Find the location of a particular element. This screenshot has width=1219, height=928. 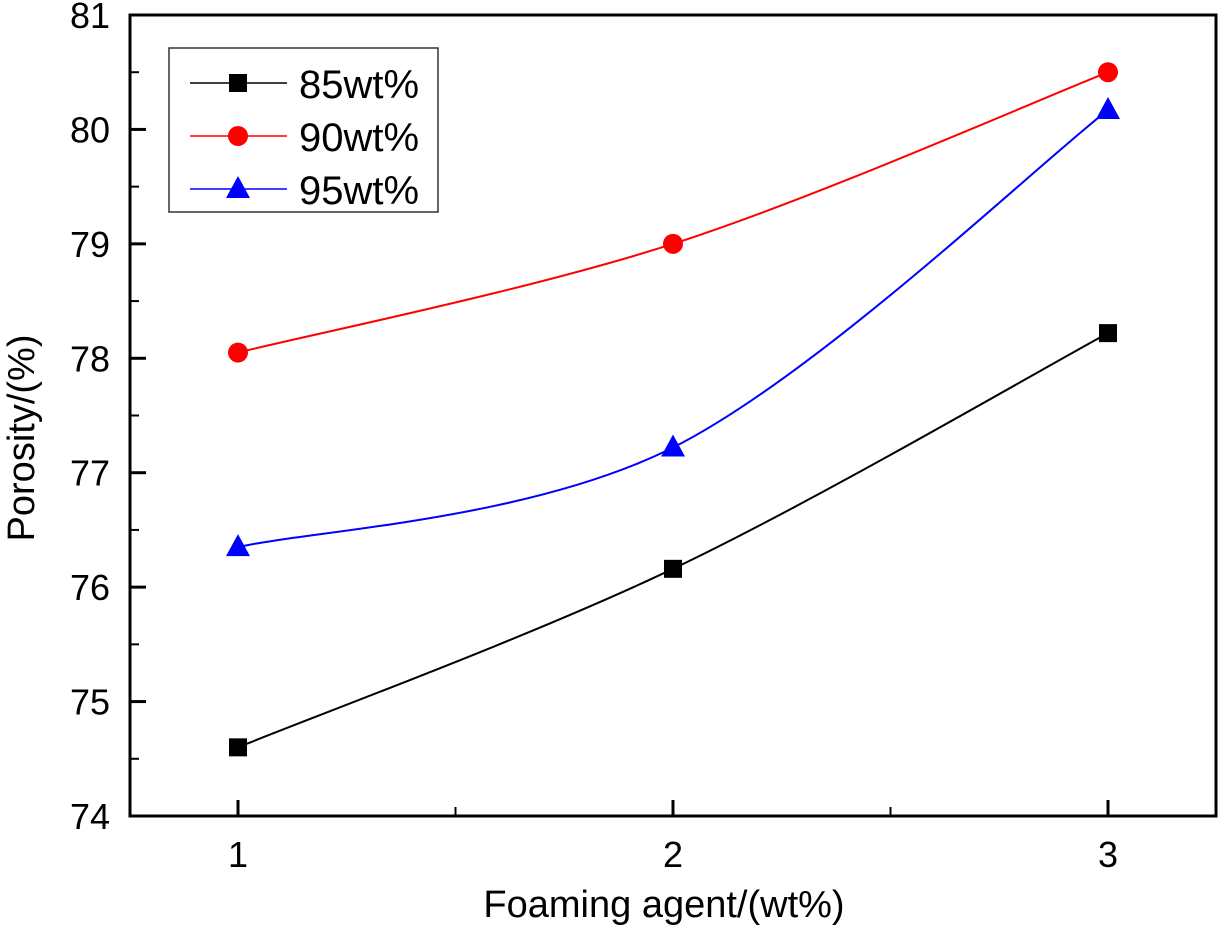

y-tick-label: 81 is located at coordinates (90, 18).